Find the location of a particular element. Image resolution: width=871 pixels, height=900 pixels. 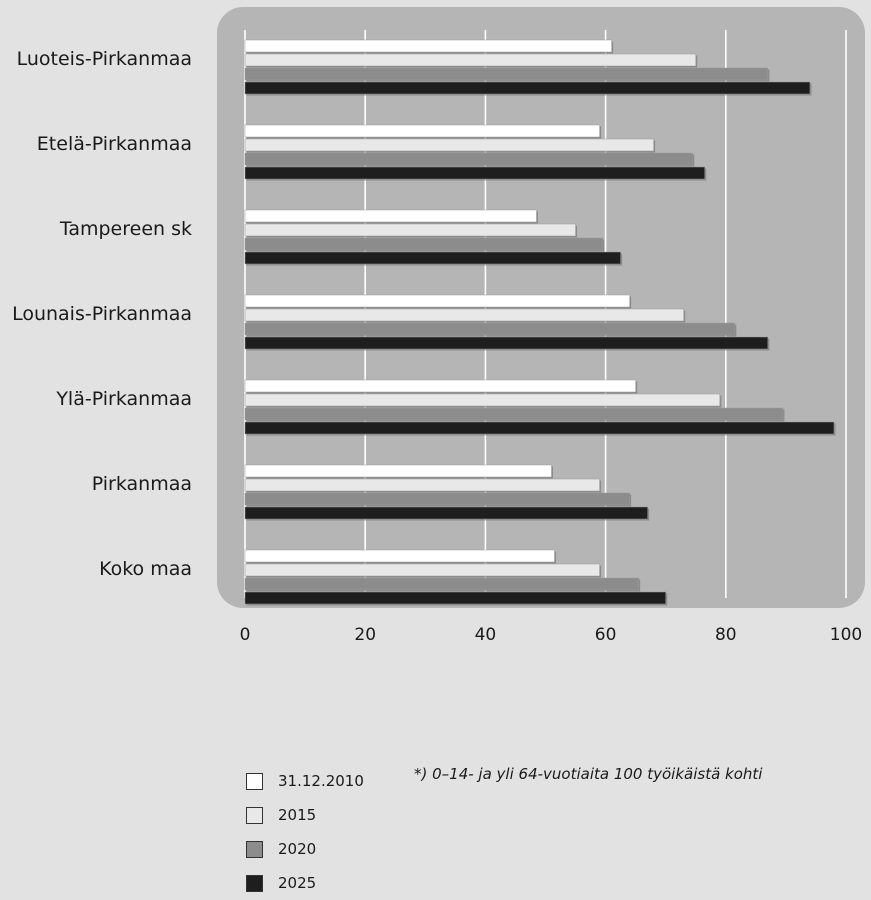

x-tick-label: 40 is located at coordinates (486, 635).